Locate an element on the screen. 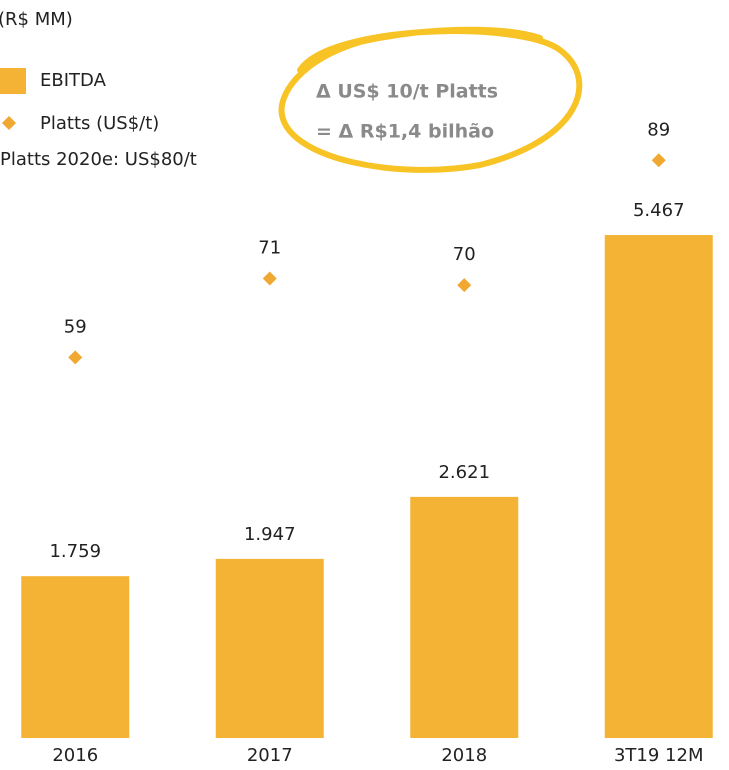  legend-marker is located at coordinates (9, 123).